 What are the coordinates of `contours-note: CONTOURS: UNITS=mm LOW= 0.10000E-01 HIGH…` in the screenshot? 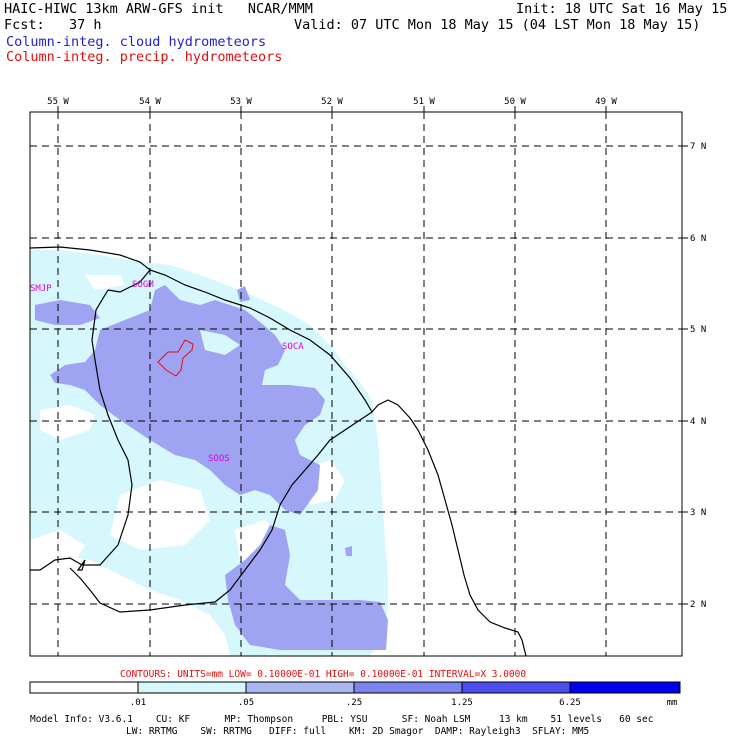 It's located at (323, 674).